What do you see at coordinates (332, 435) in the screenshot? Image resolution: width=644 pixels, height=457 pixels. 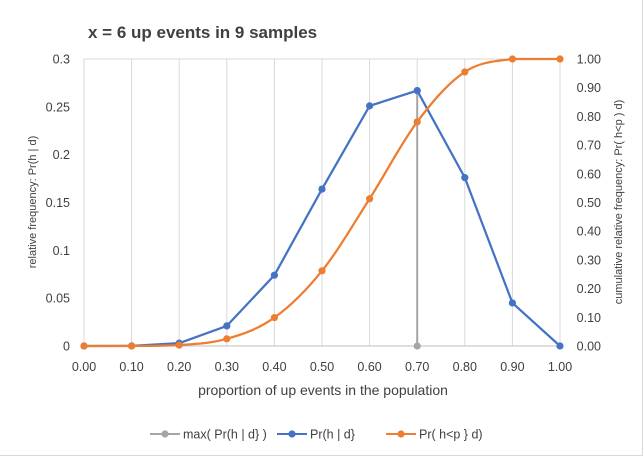 I see `legend-label: Pr(h | d}` at bounding box center [332, 435].